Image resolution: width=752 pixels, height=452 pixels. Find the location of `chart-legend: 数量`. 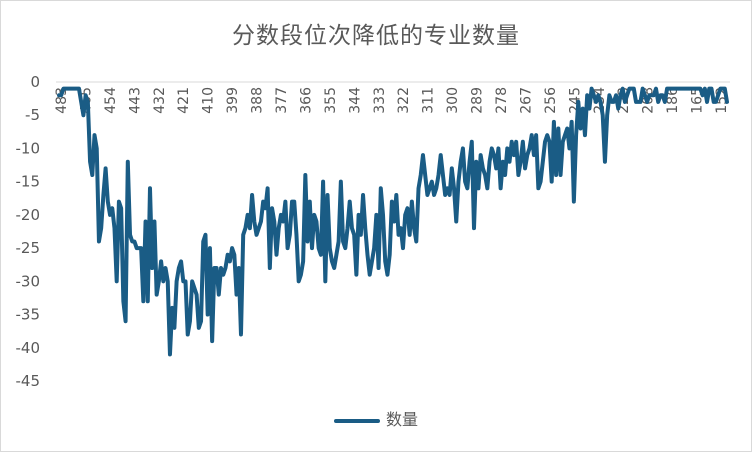

chart-legend: 数量 is located at coordinates (376, 418).